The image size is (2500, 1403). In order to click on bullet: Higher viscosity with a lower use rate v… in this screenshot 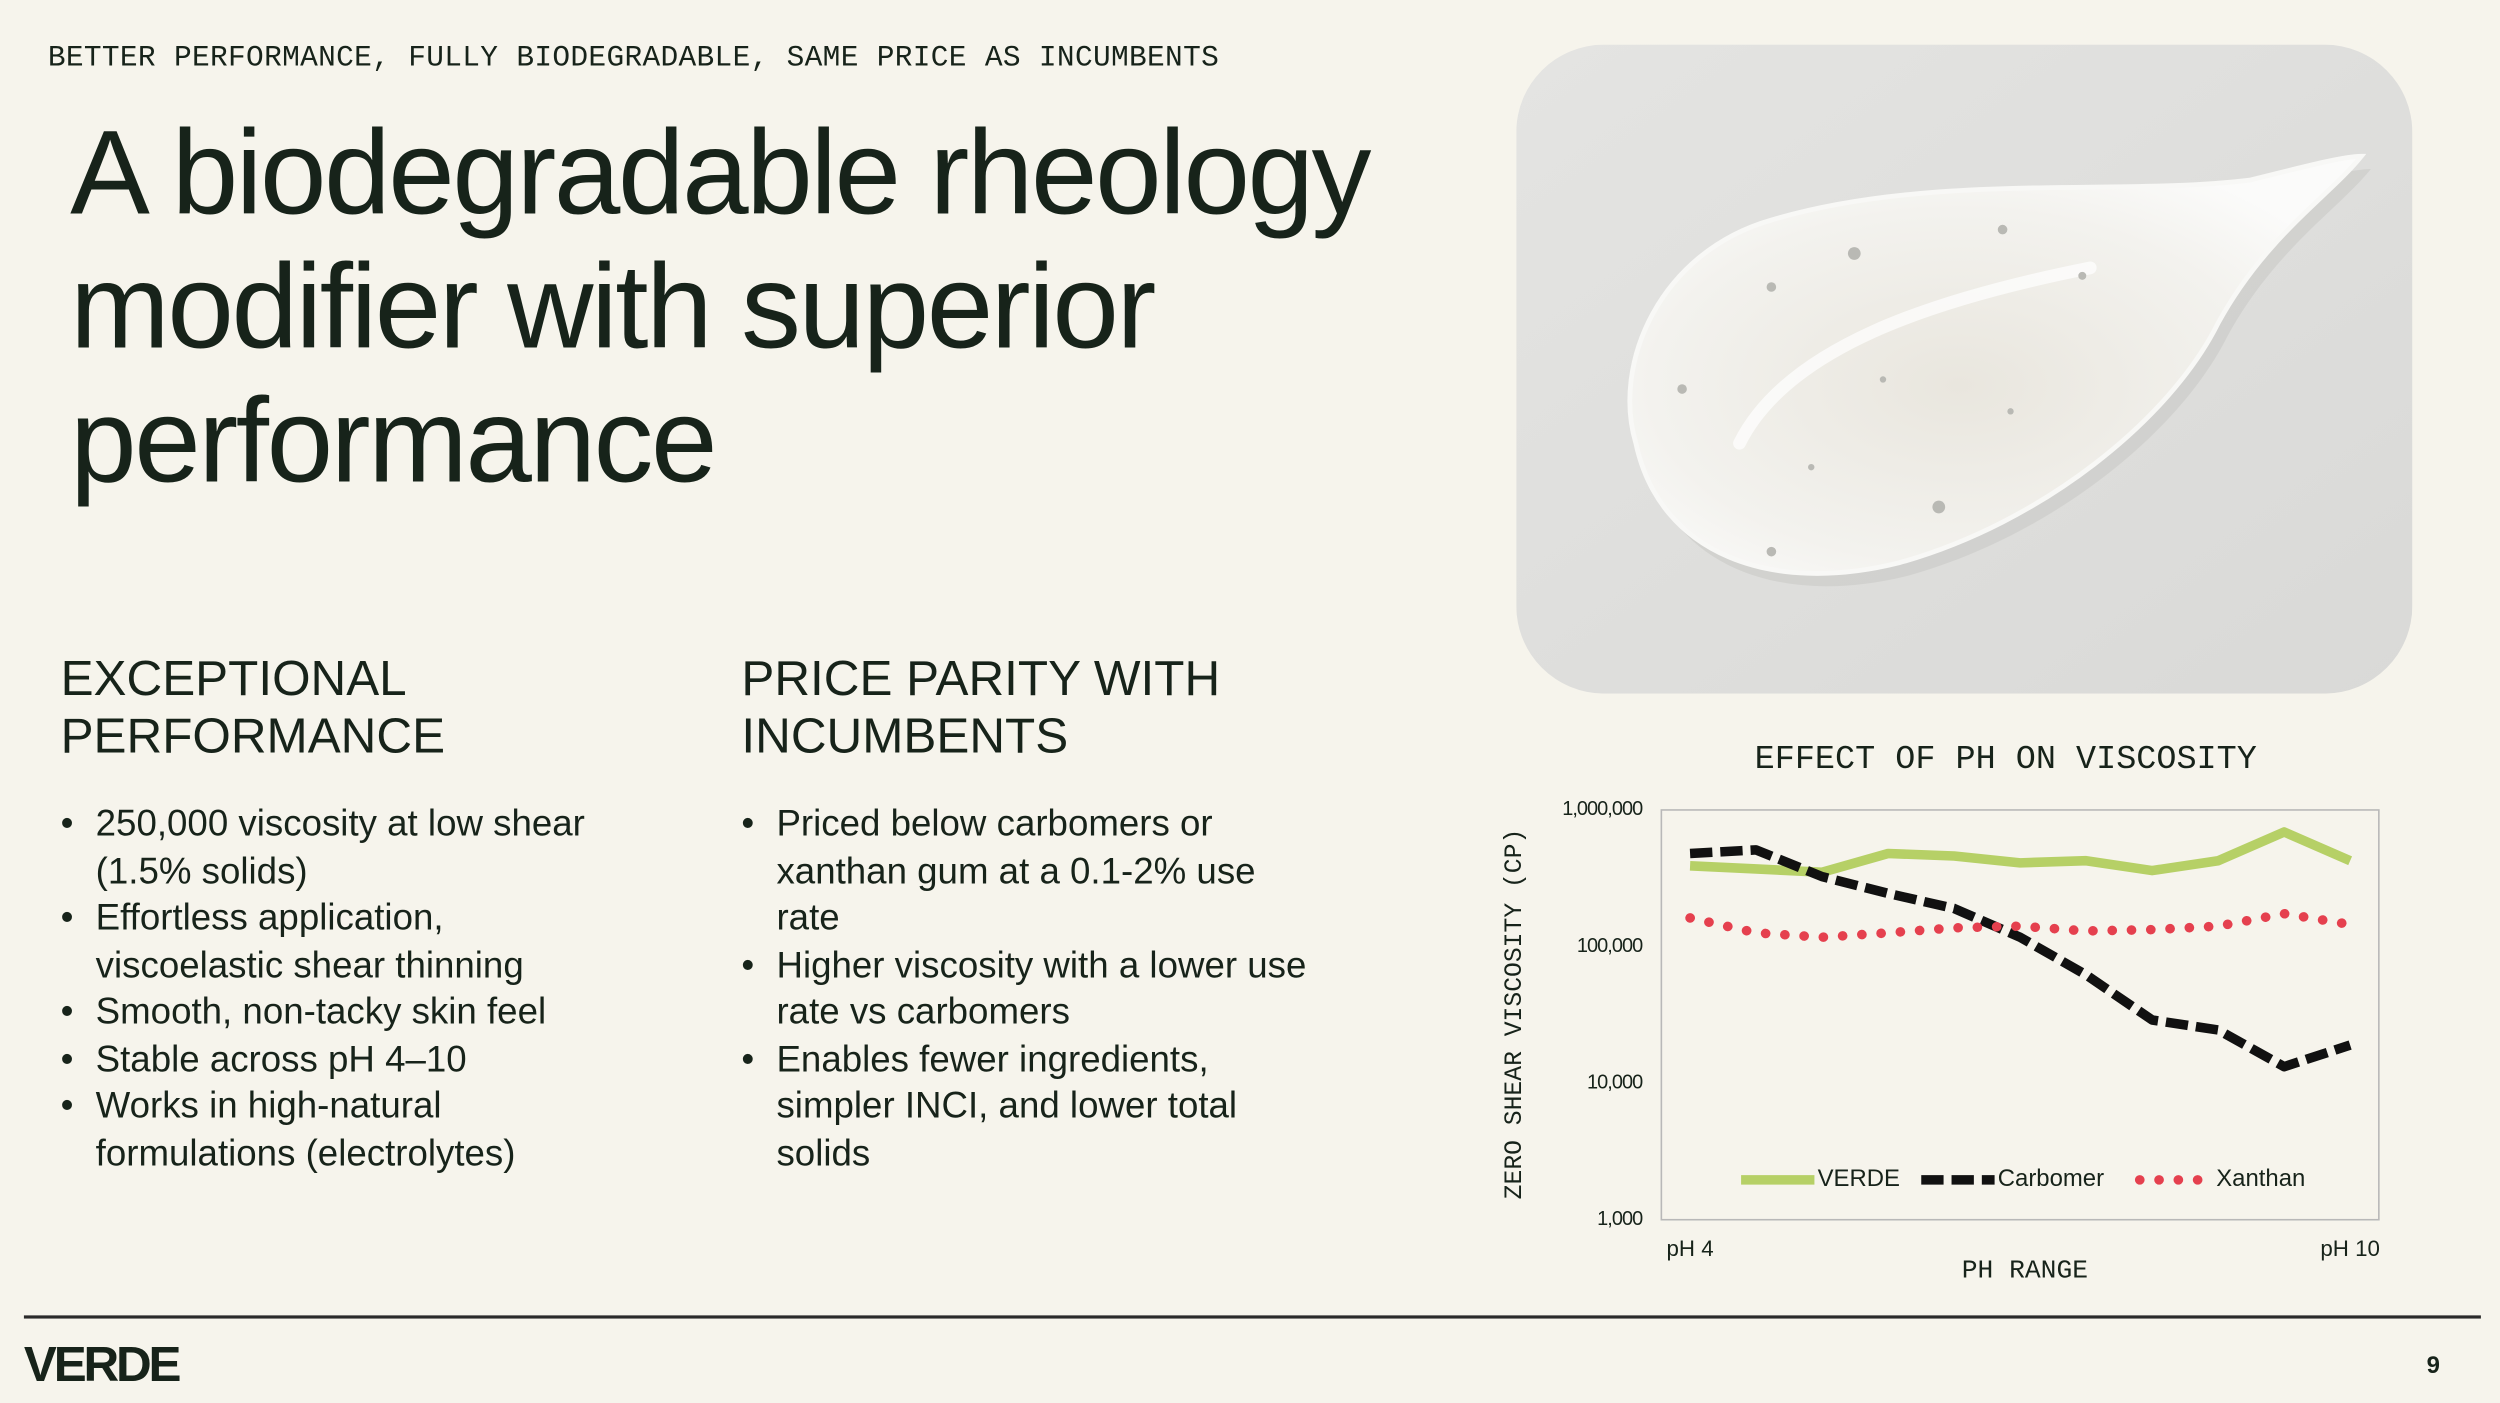, I will do `click(1033, 988)`.